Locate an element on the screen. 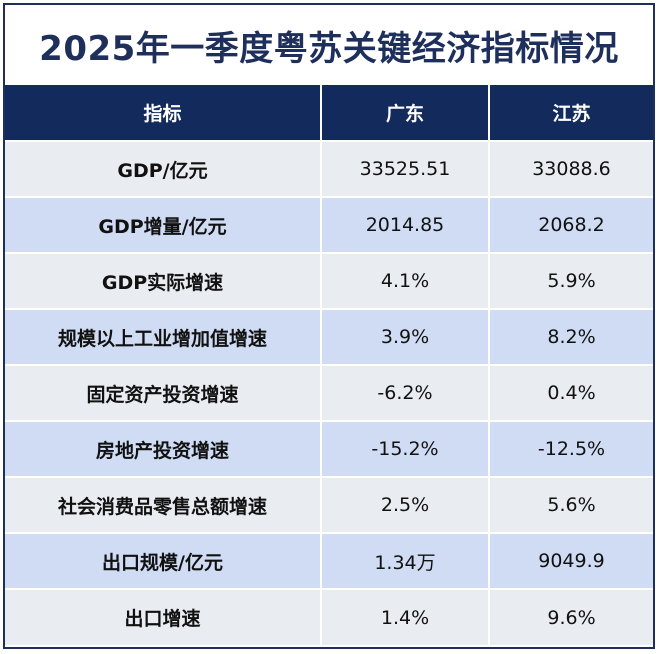 The height and width of the screenshot is (654, 660). table-row: GDP/亿元 33525.51 33088.6 is located at coordinates (329, 168).